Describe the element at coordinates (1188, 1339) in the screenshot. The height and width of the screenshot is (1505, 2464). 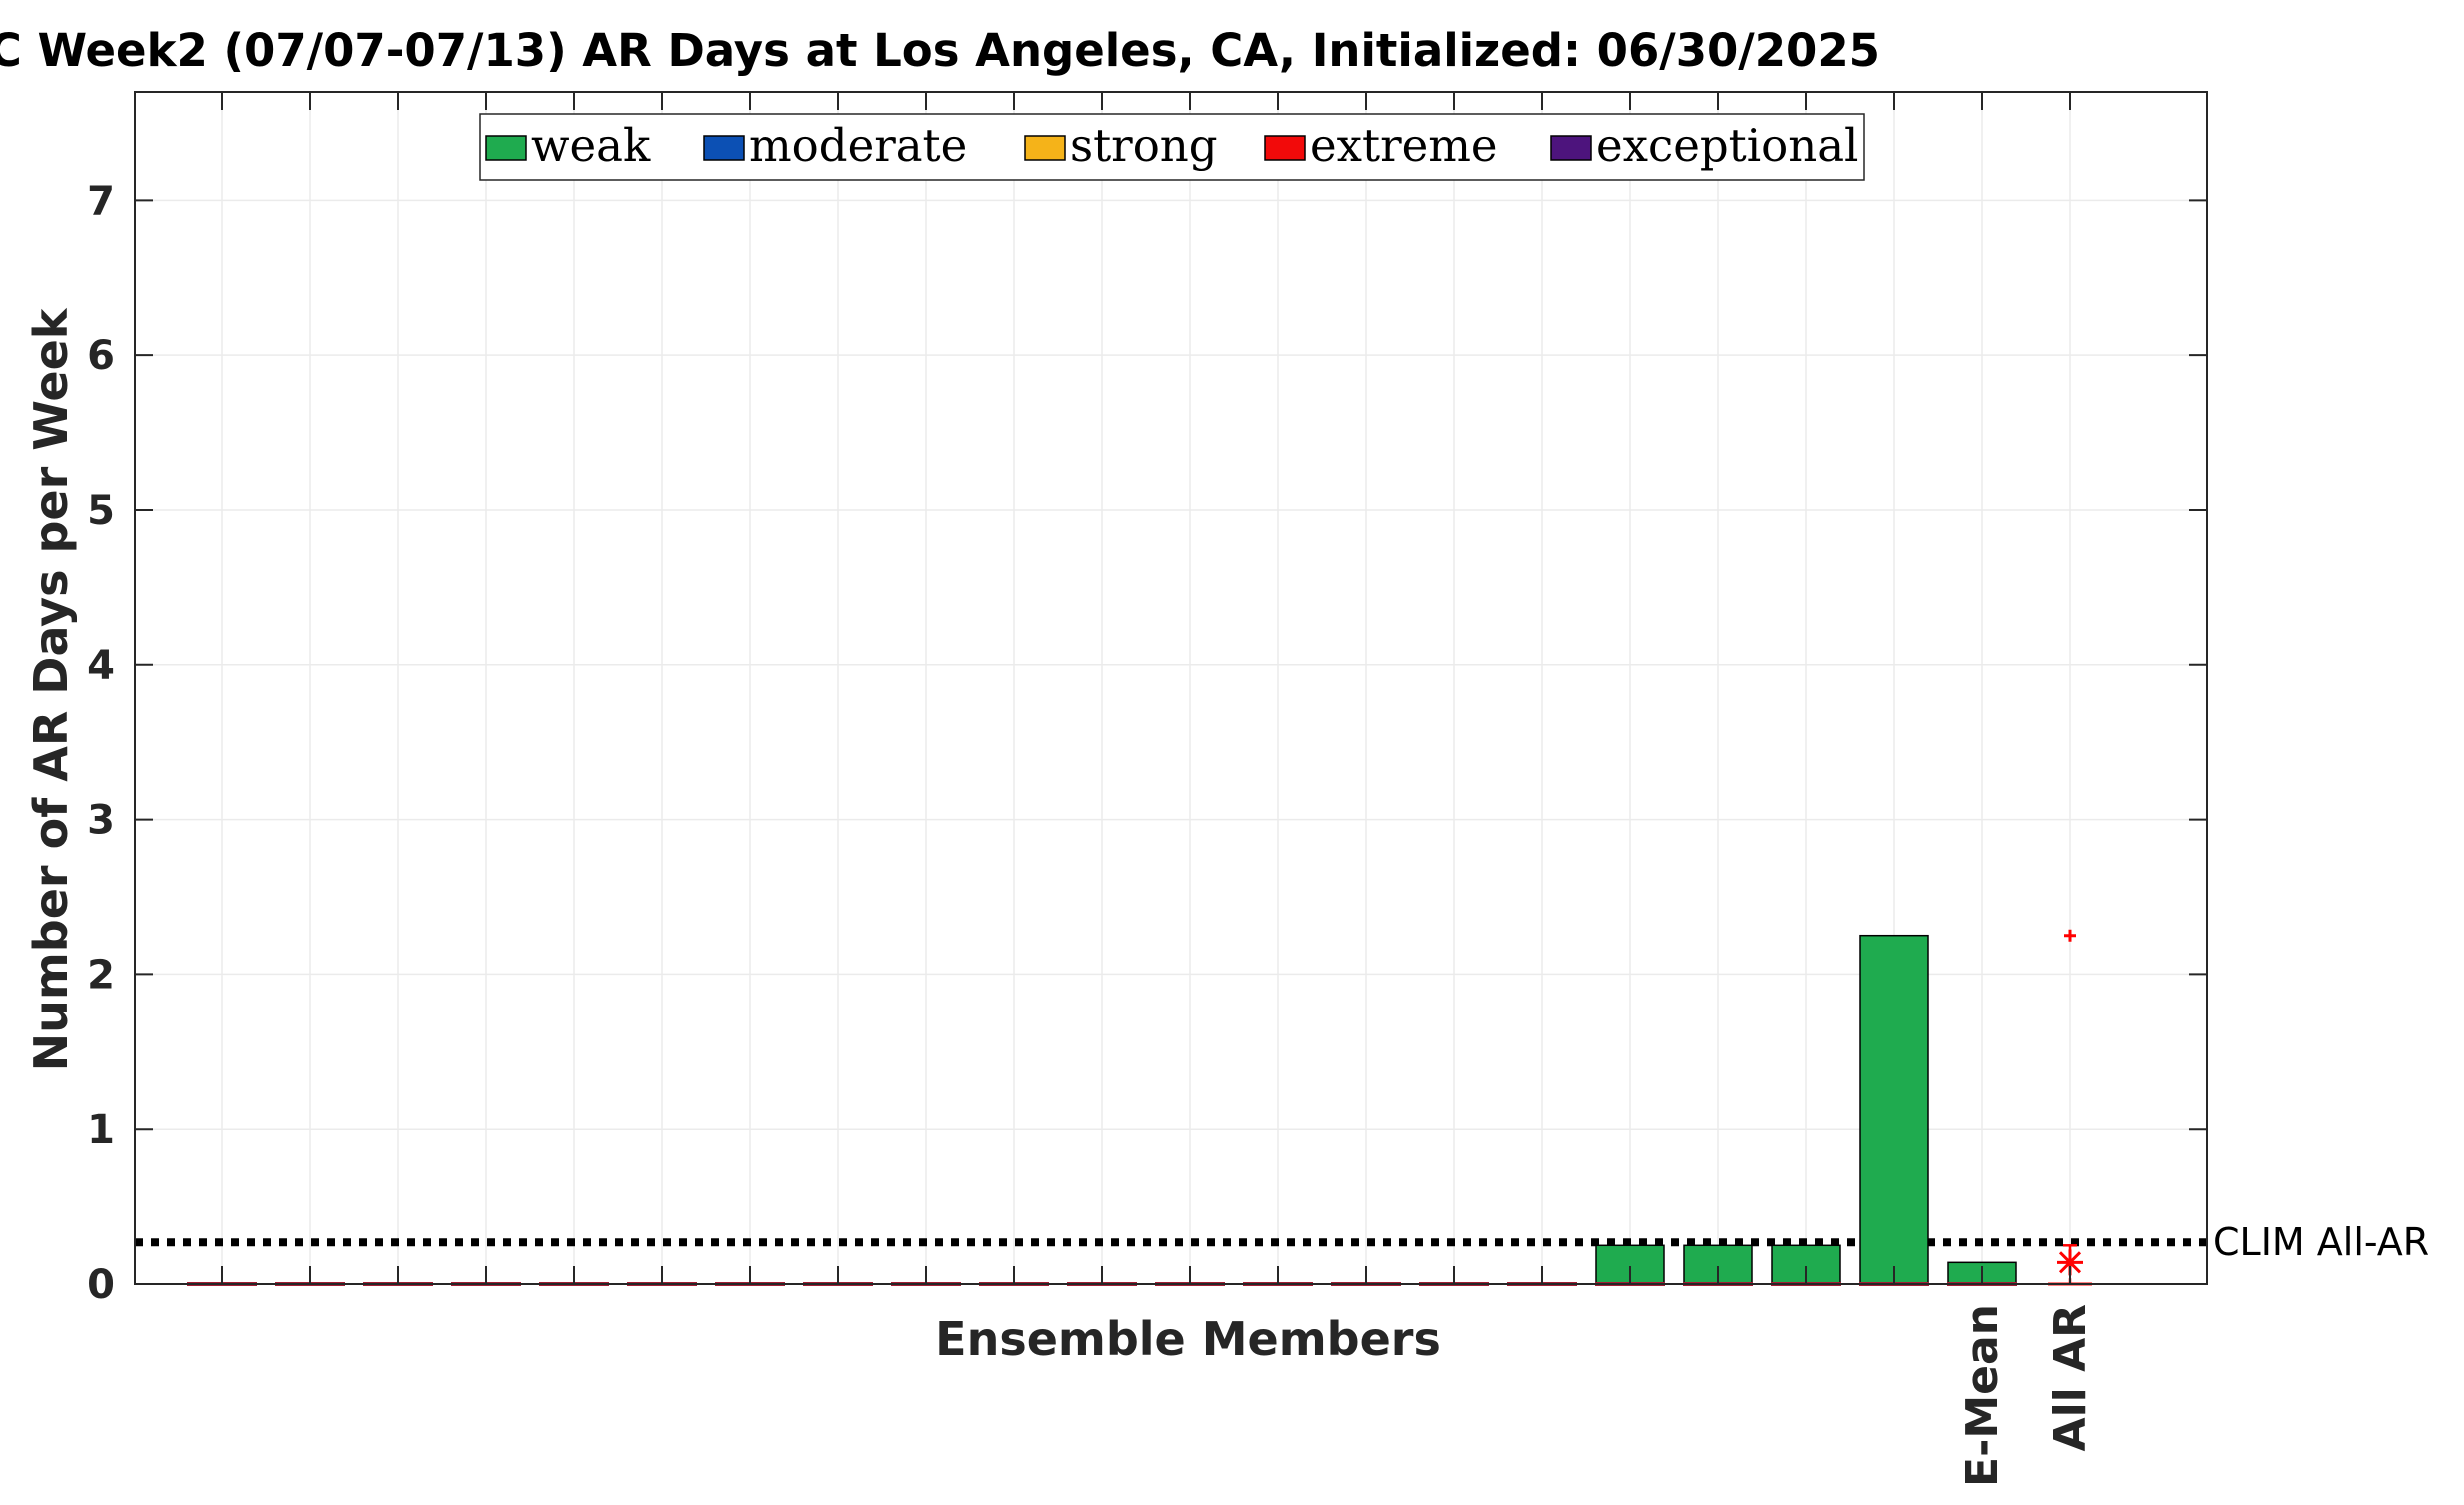
I see `x-axis-label: Ensemble Members` at that location.